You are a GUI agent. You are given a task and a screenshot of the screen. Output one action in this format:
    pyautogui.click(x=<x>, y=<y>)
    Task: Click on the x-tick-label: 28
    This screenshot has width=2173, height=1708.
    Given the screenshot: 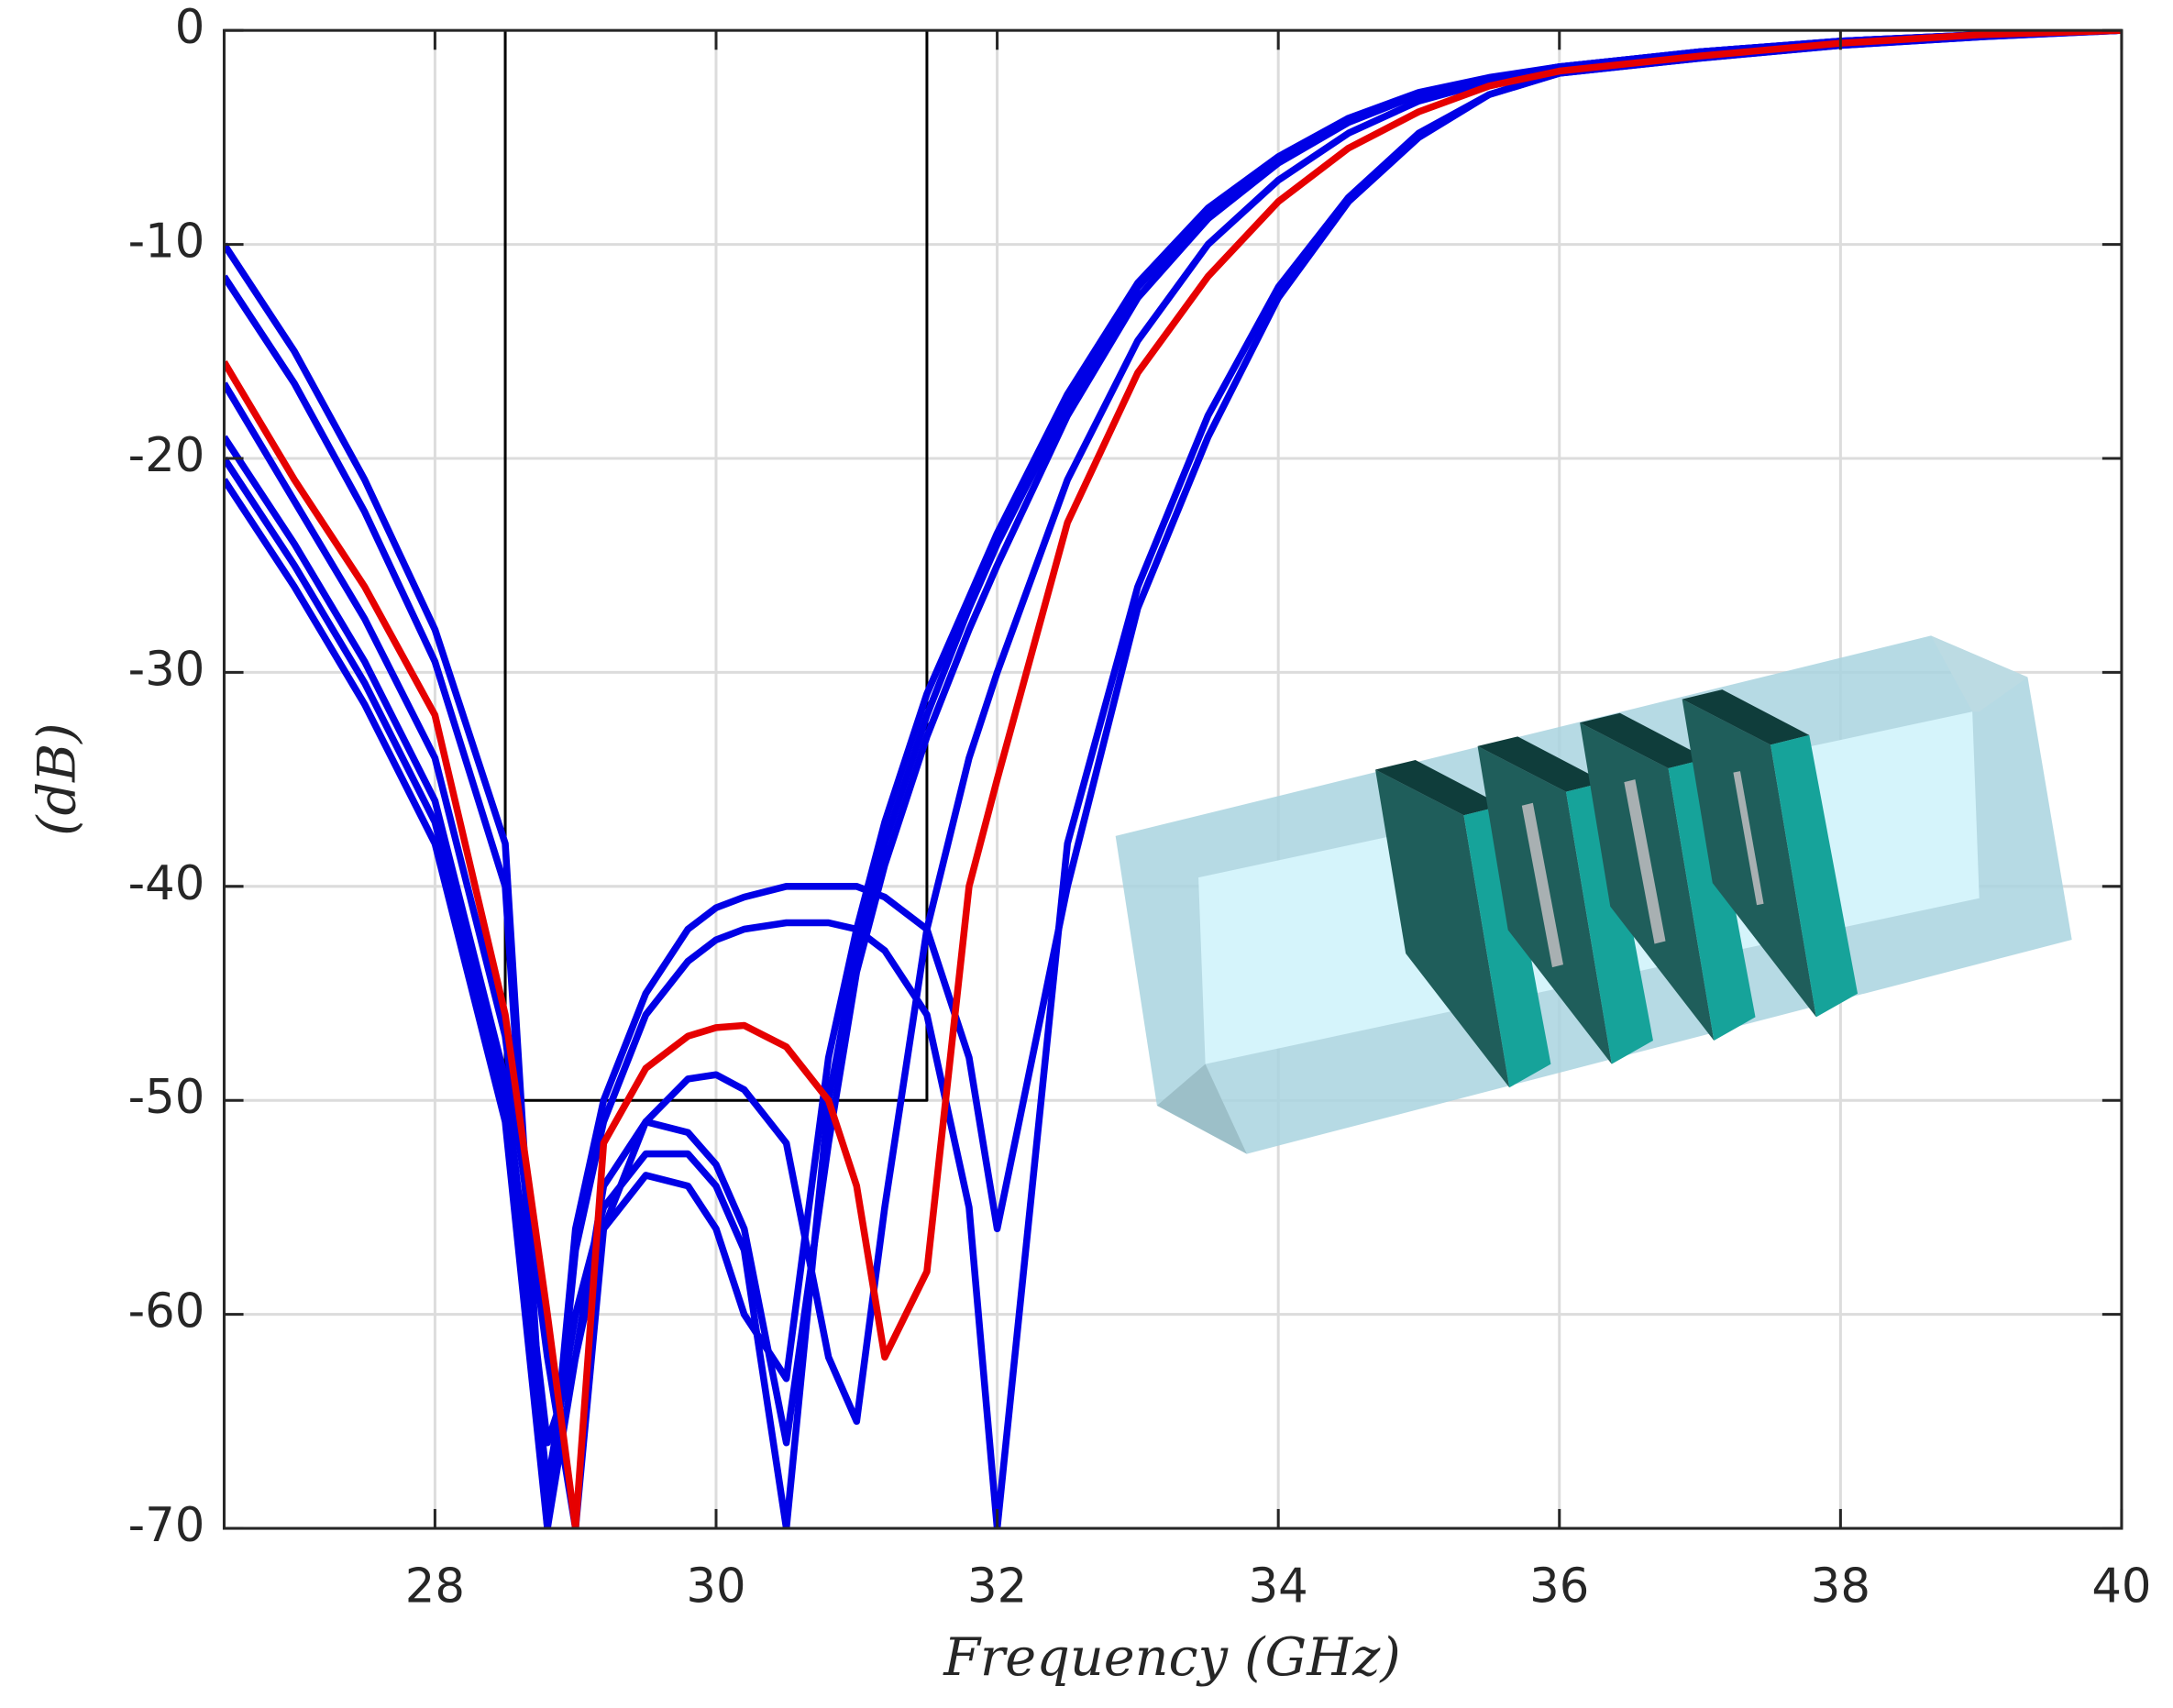 What is the action you would take?
    pyautogui.click(x=435, y=1586)
    